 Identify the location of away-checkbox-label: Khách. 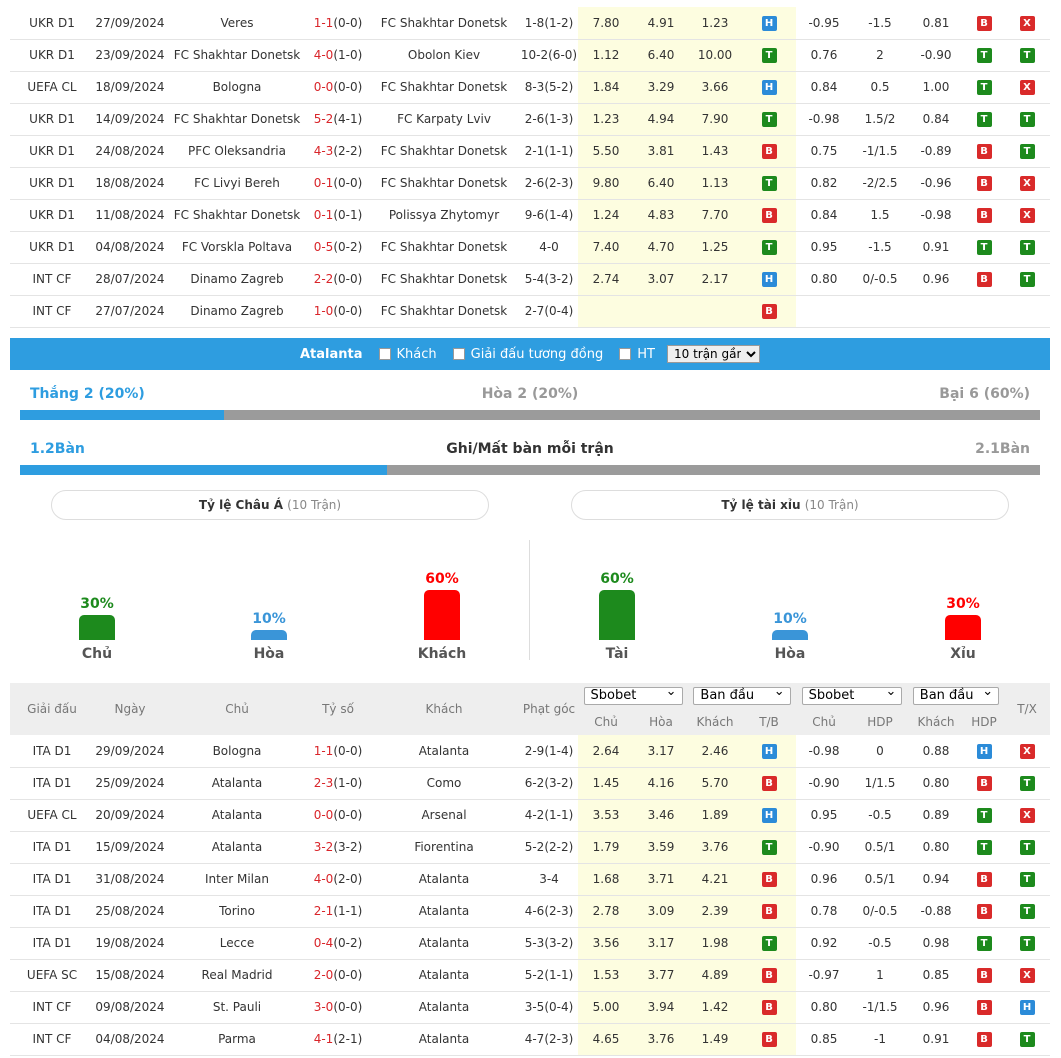
(416, 354).